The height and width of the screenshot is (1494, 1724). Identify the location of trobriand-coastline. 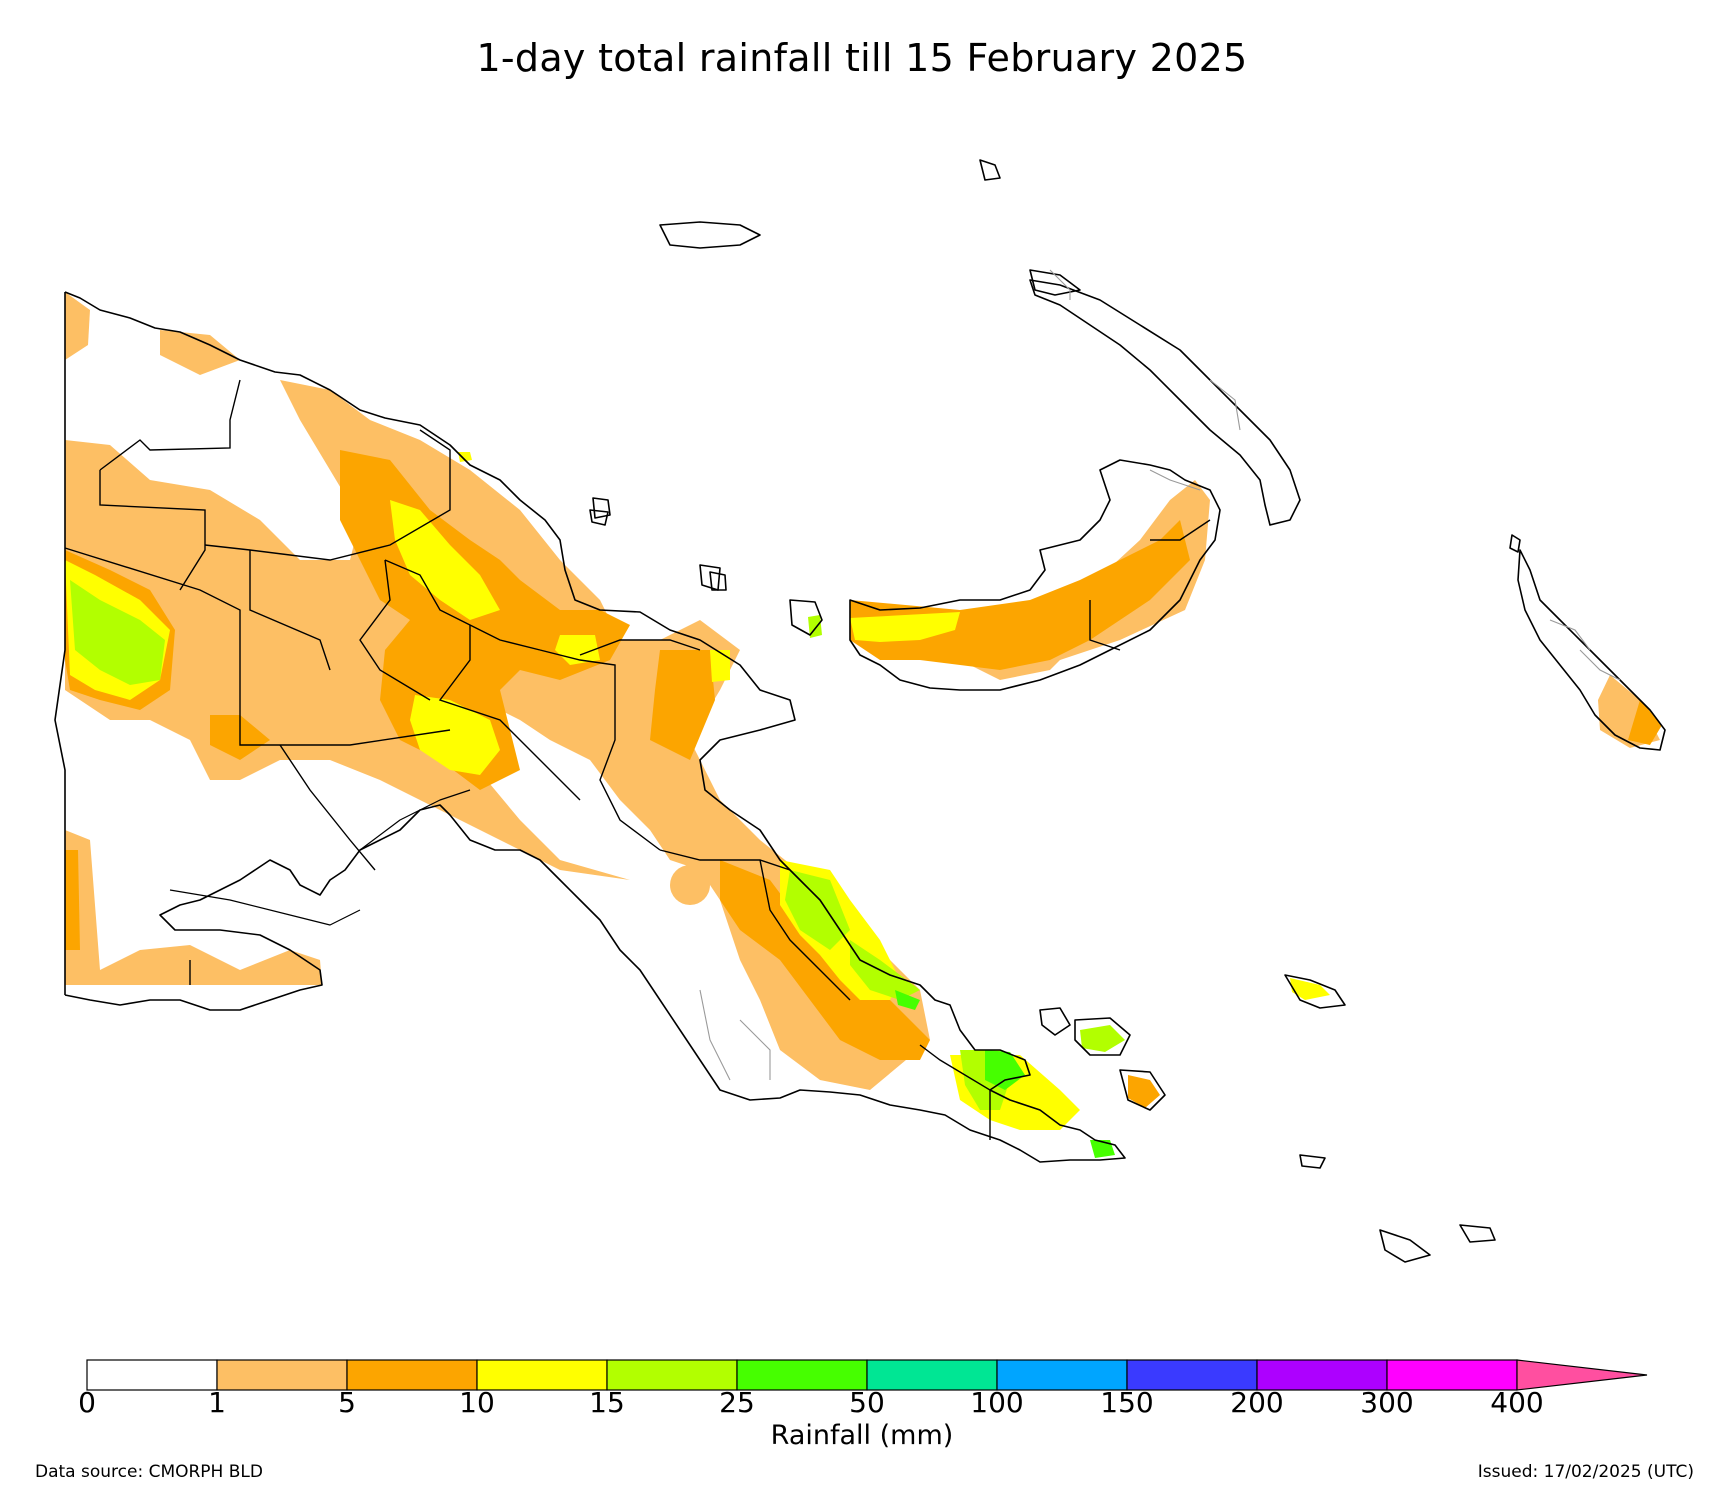
(1315, 991).